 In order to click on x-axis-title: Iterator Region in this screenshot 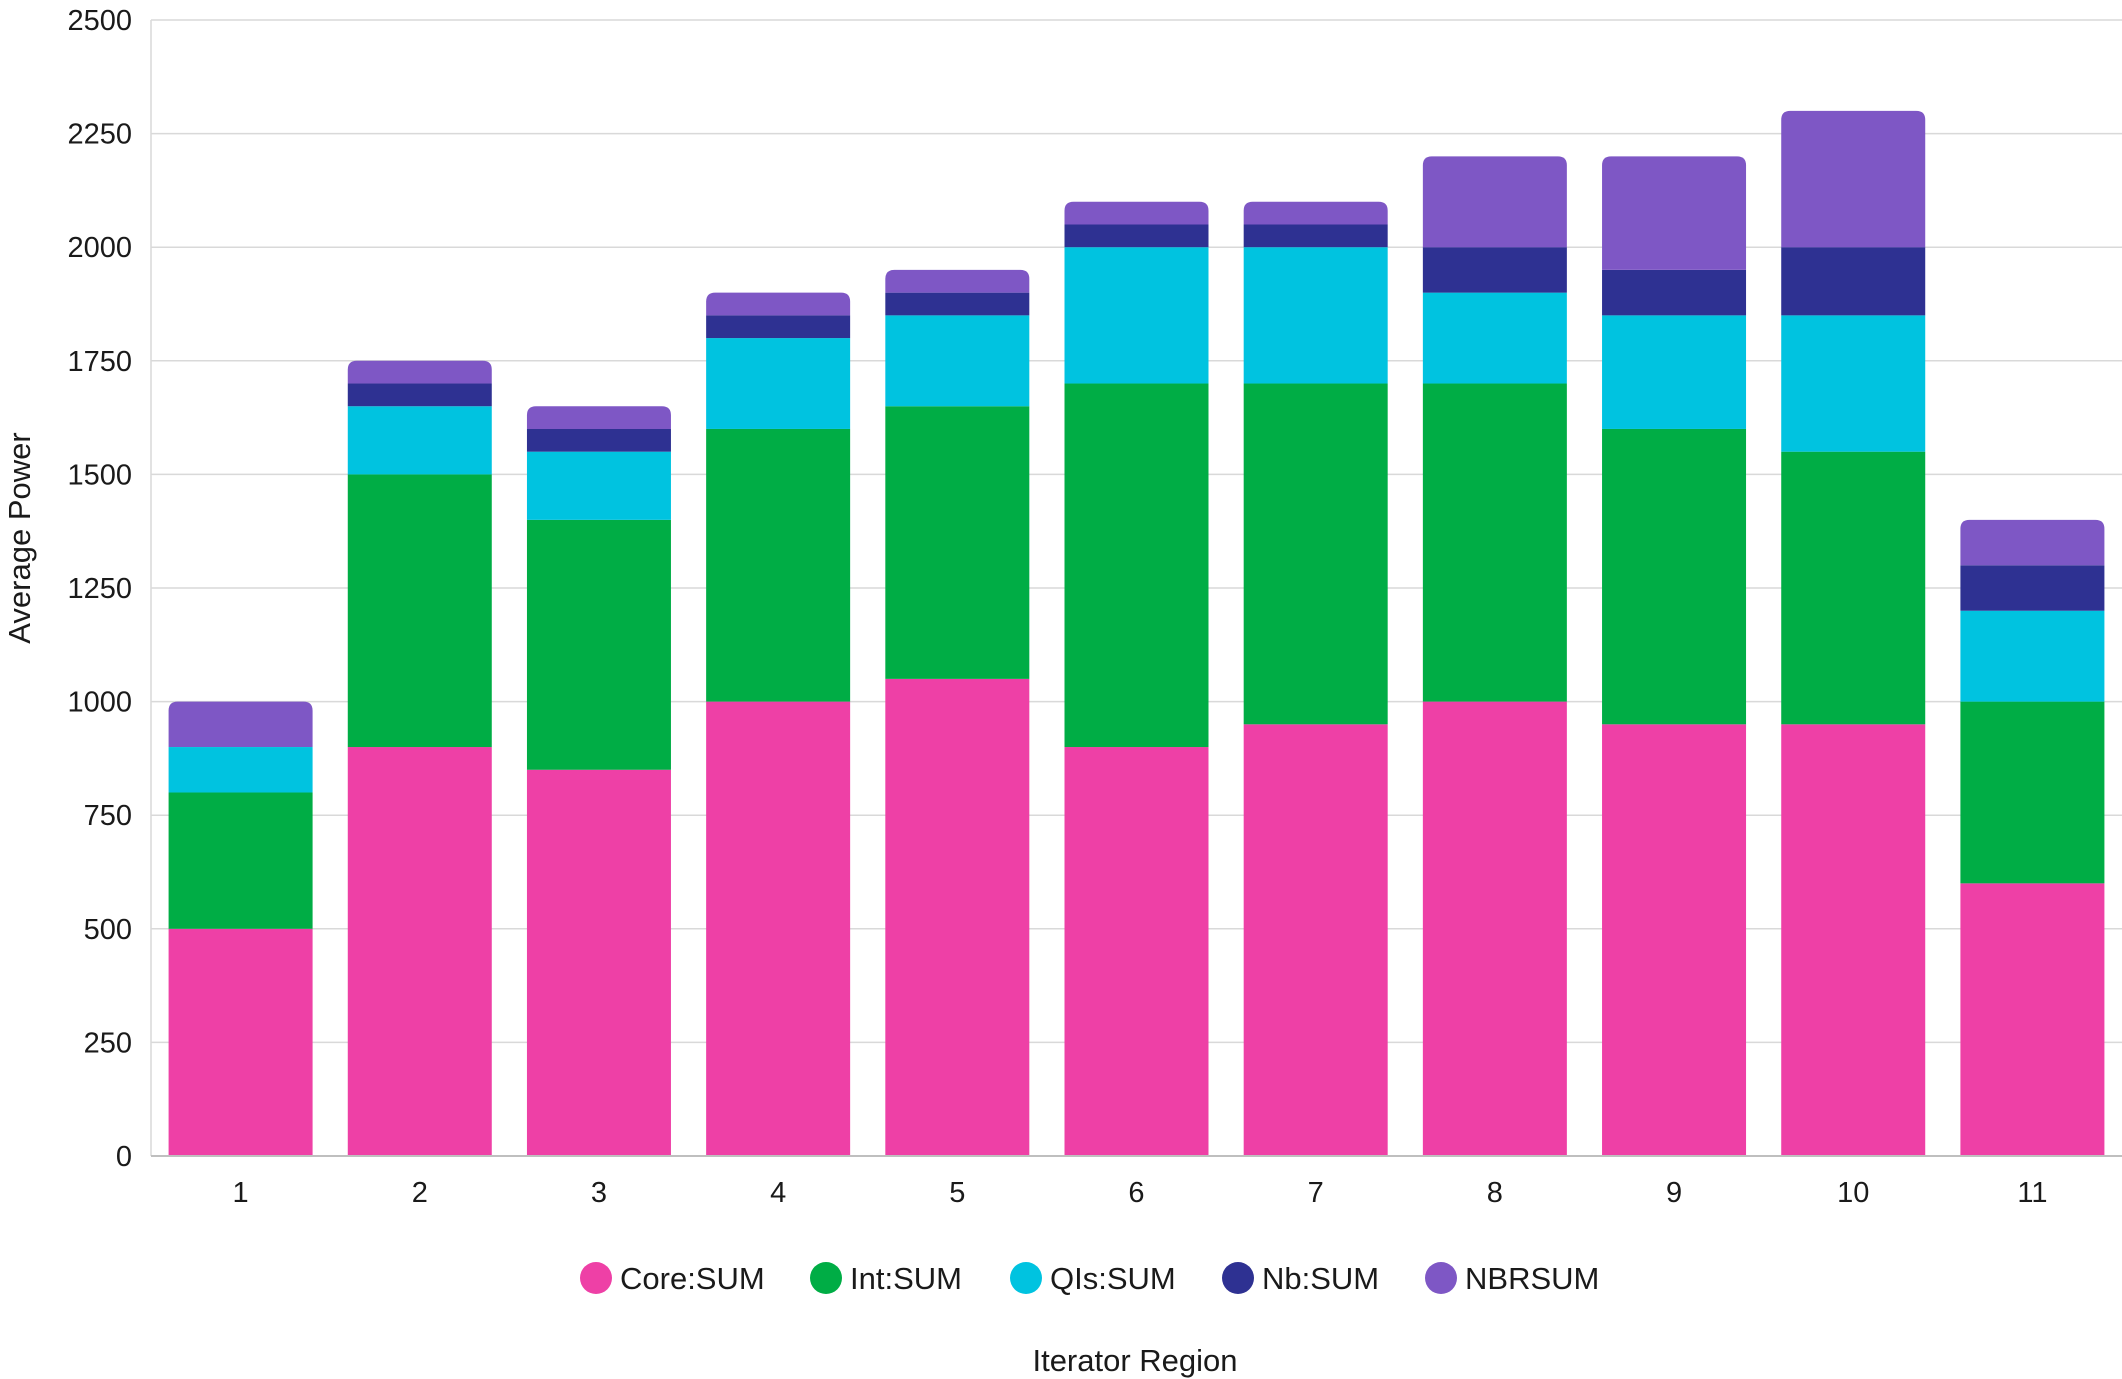, I will do `click(1134, 1360)`.